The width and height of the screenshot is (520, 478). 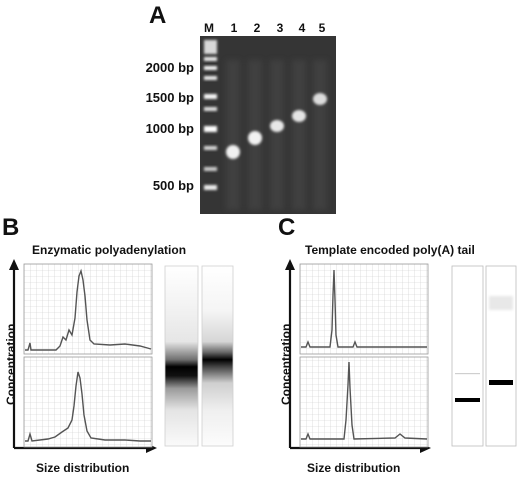 What do you see at coordinates (173, 185) in the screenshot?
I see `ladder-label-500: 500 bp` at bounding box center [173, 185].